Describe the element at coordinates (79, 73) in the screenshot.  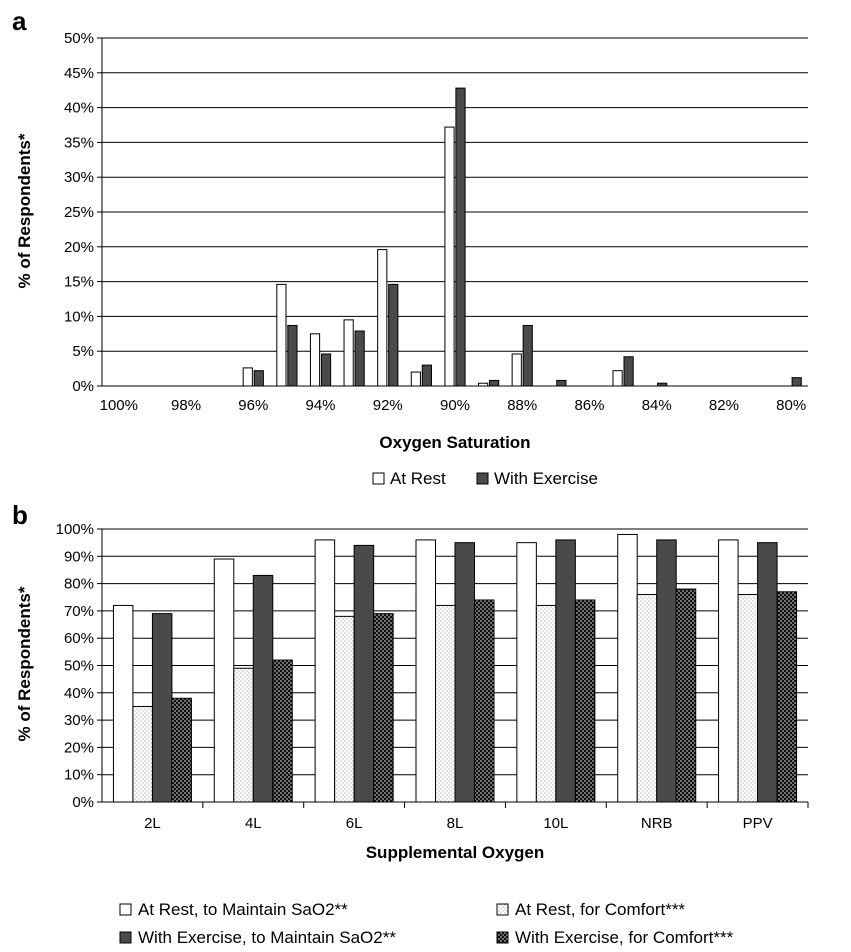
I see `y-tick-label: 45%` at that location.